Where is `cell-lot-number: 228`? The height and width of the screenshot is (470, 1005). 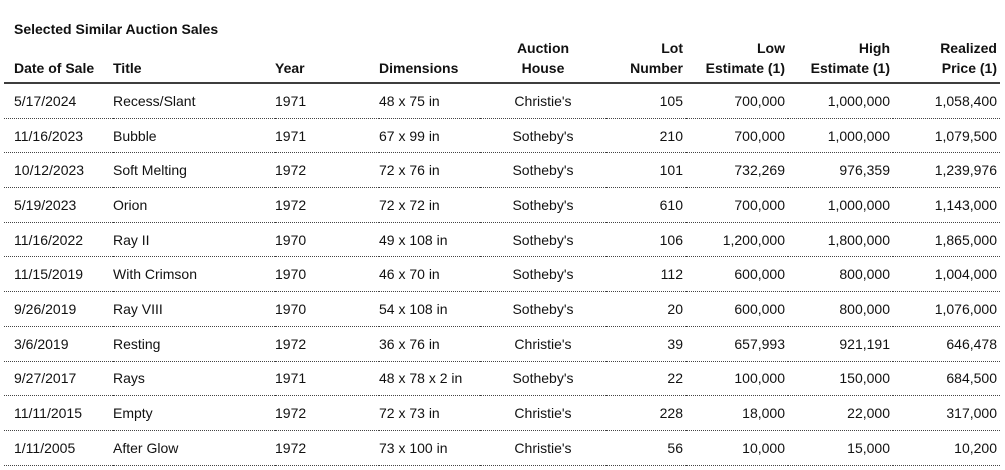 cell-lot-number: 228 is located at coordinates (646, 413).